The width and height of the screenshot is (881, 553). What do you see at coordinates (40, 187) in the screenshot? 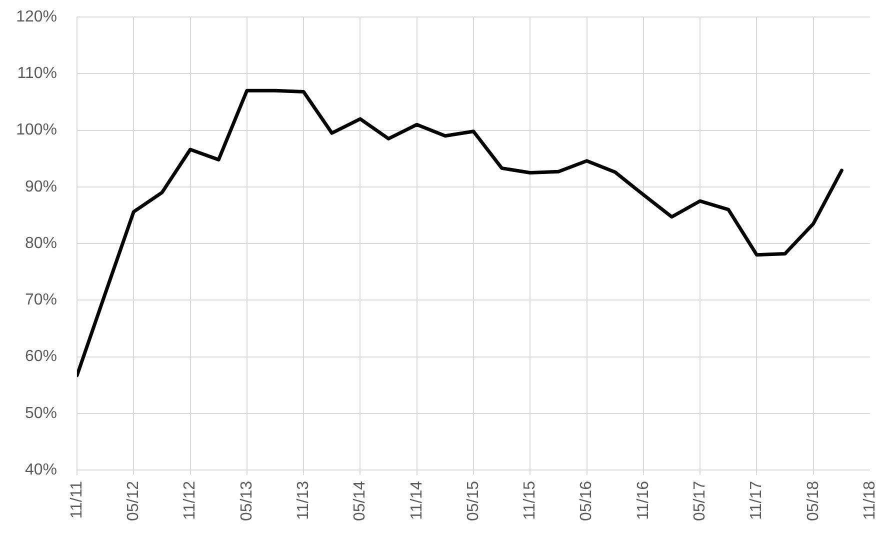
I see `y-tick-label: 90%` at bounding box center [40, 187].